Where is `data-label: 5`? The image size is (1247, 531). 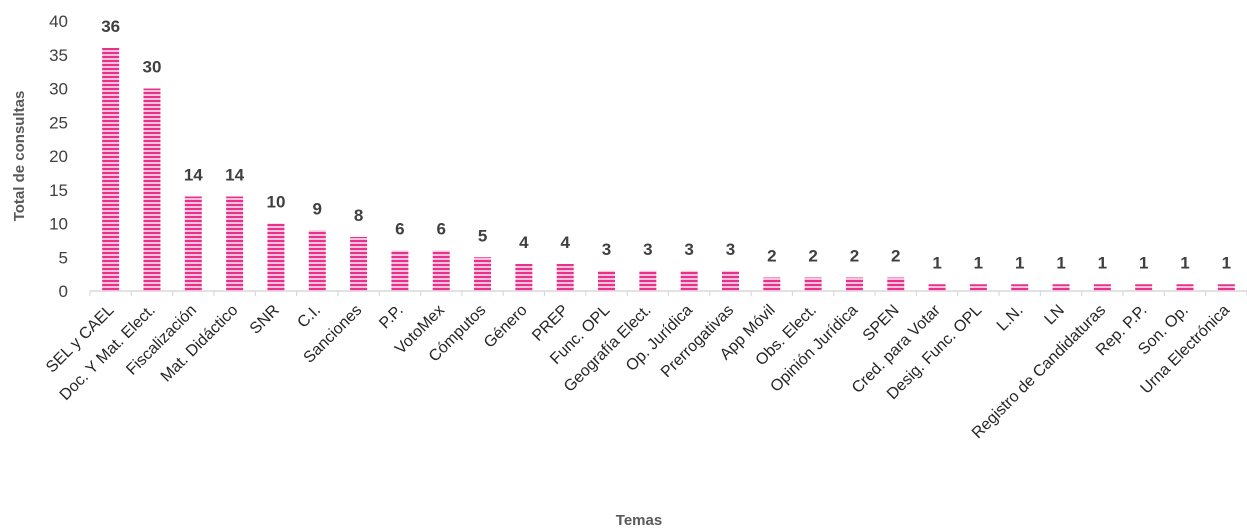 data-label: 5 is located at coordinates (482, 235).